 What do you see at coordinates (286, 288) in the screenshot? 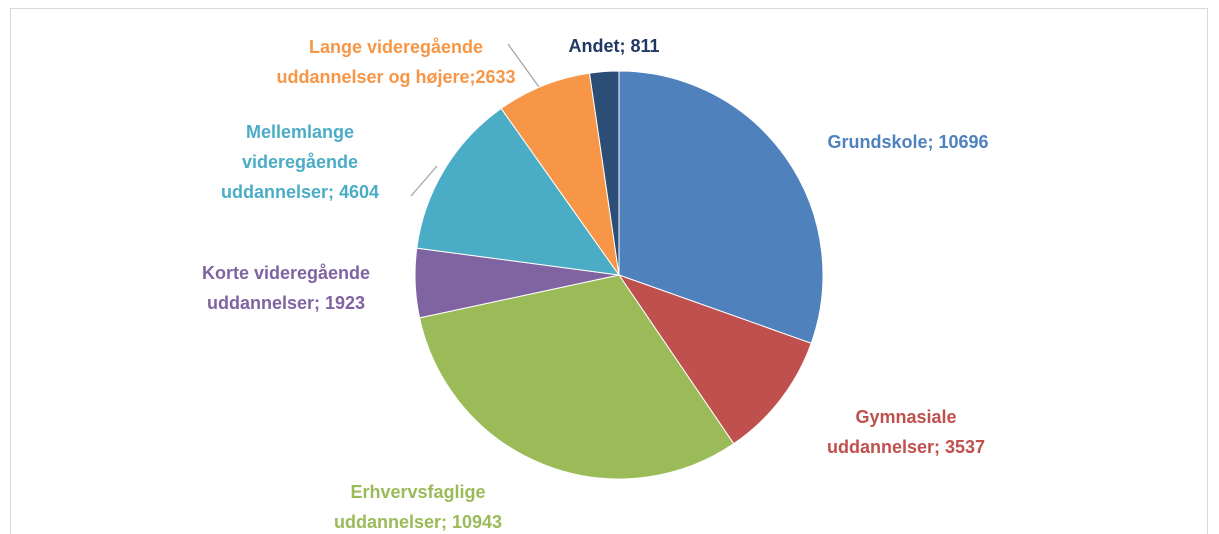
I see `data-label: Korte videregående uddannelser; 1923` at bounding box center [286, 288].